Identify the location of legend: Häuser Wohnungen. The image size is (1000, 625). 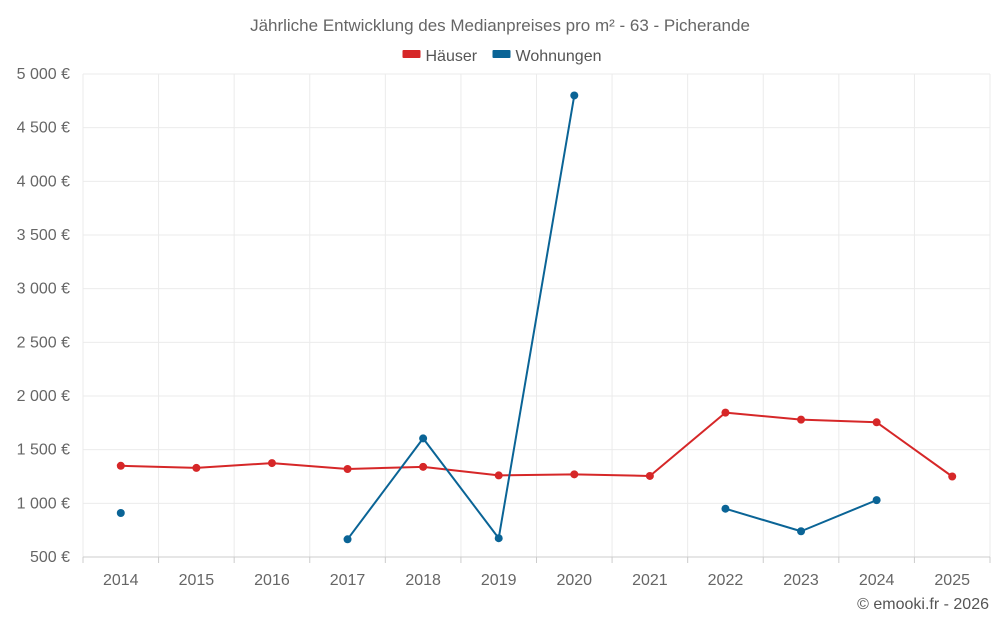
(502, 56).